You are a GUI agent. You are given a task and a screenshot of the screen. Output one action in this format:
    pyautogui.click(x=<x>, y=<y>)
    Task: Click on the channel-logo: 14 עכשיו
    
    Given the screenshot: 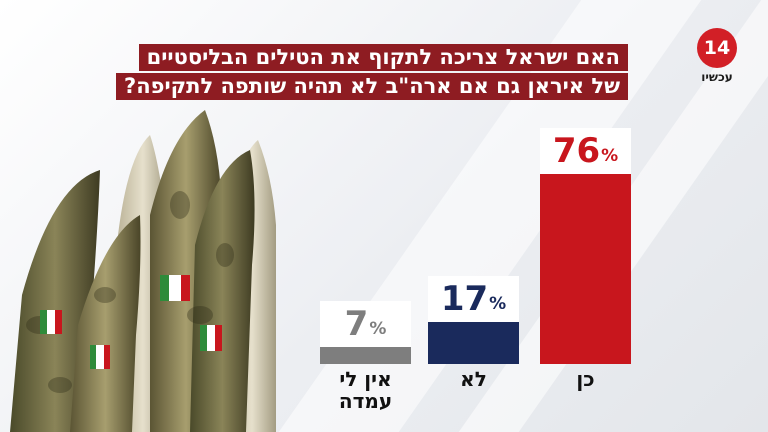 What is the action you would take?
    pyautogui.click(x=719, y=58)
    